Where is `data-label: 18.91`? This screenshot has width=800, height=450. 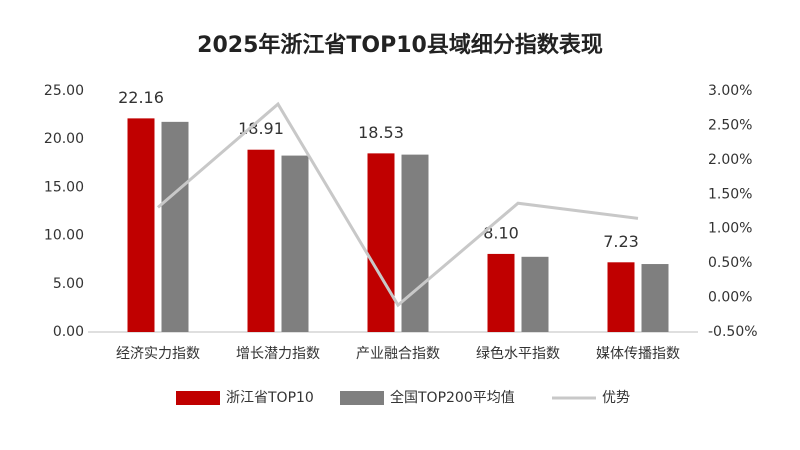 data-label: 18.91 is located at coordinates (261, 128).